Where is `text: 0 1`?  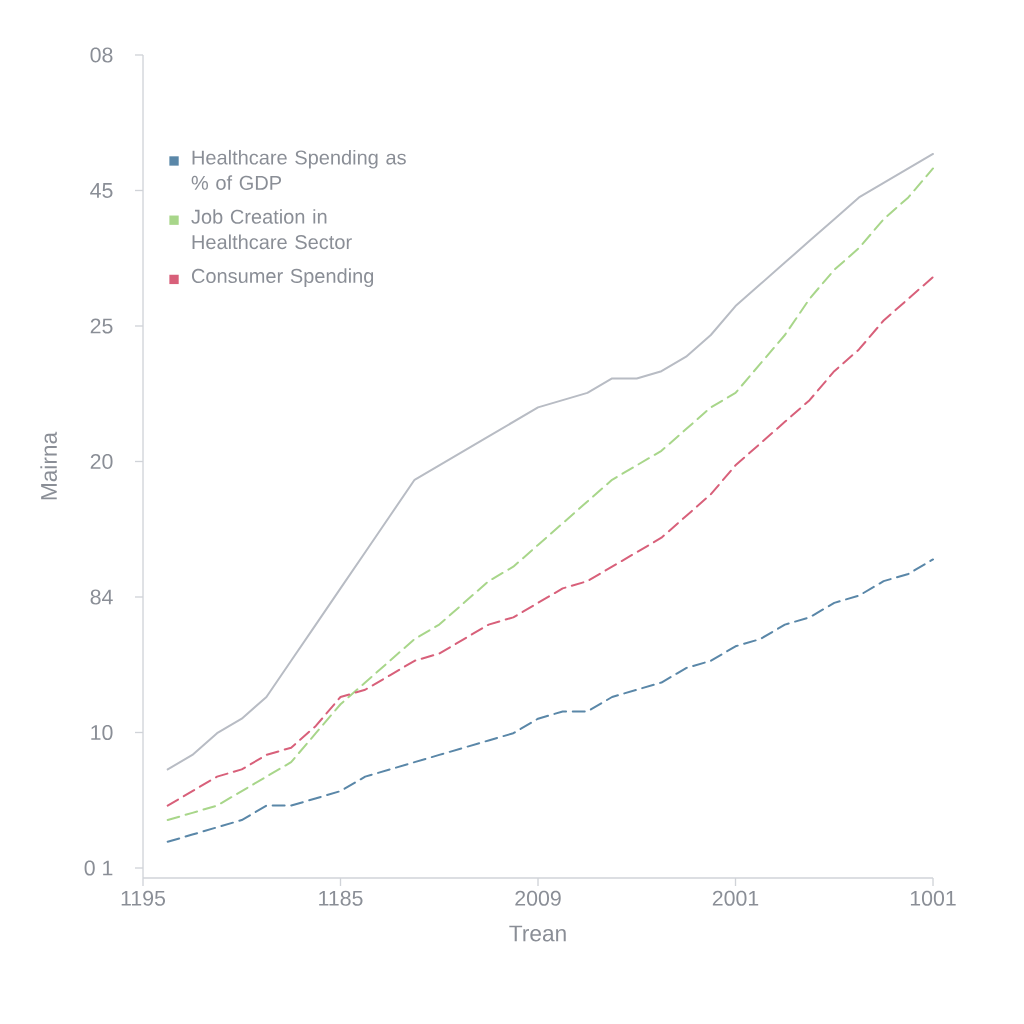 text: 0 1 is located at coordinates (98, 868).